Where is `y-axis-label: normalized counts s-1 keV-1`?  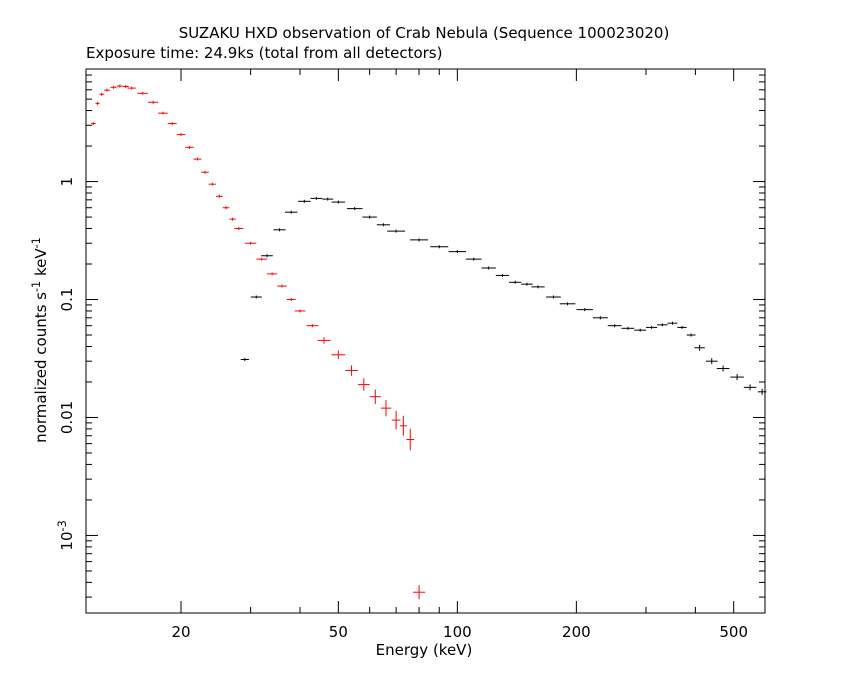
y-axis-label: normalized counts s-1 keV-1 is located at coordinates (40, 340).